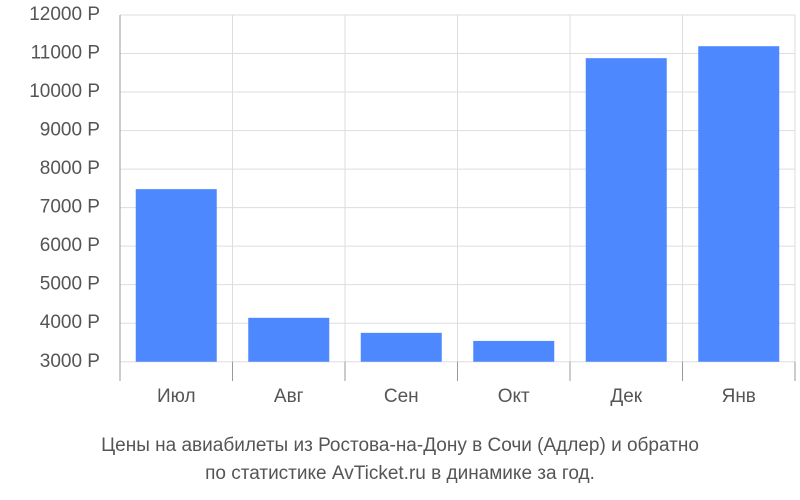 The width and height of the screenshot is (800, 500). I want to click on y-tick-label: 5000 Р, so click(70, 284).